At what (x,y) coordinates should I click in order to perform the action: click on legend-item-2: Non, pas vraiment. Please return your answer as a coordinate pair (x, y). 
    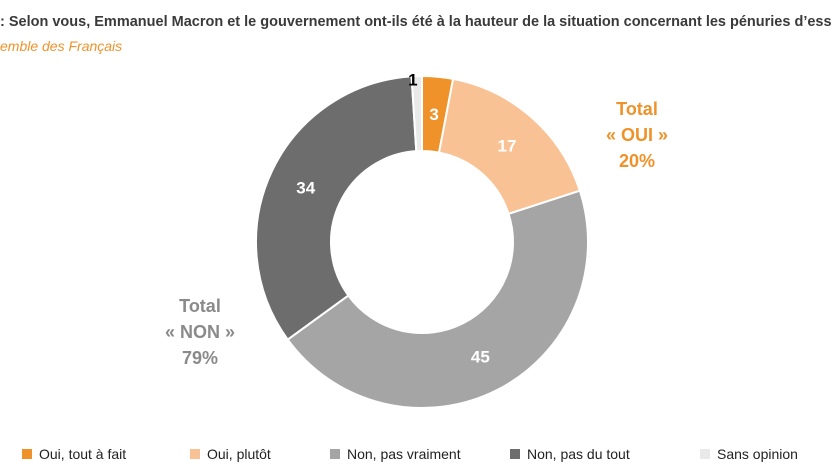
    Looking at the image, I should click on (395, 454).